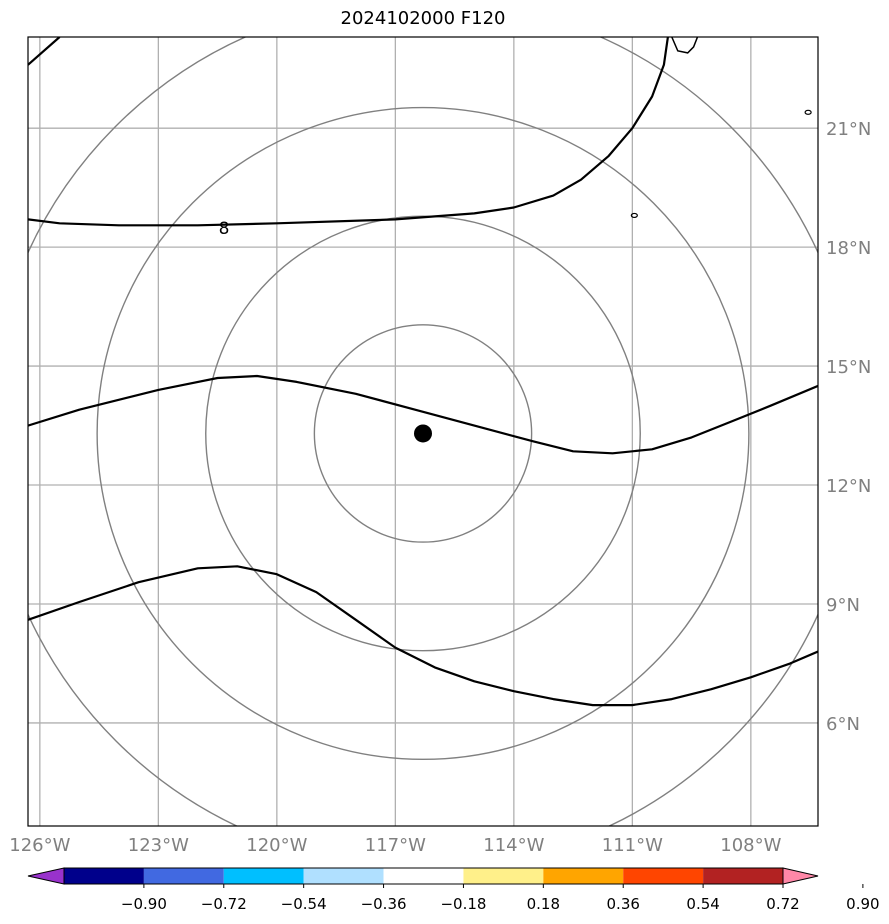 This screenshot has height=924, width=889. What do you see at coordinates (423, 18) in the screenshot?
I see `map-title: 2024102000 F120` at bounding box center [423, 18].